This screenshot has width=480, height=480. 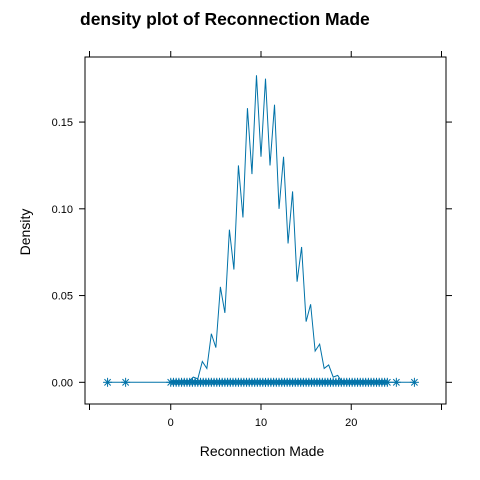 I want to click on y-axis-label: Density, so click(x=25, y=232).